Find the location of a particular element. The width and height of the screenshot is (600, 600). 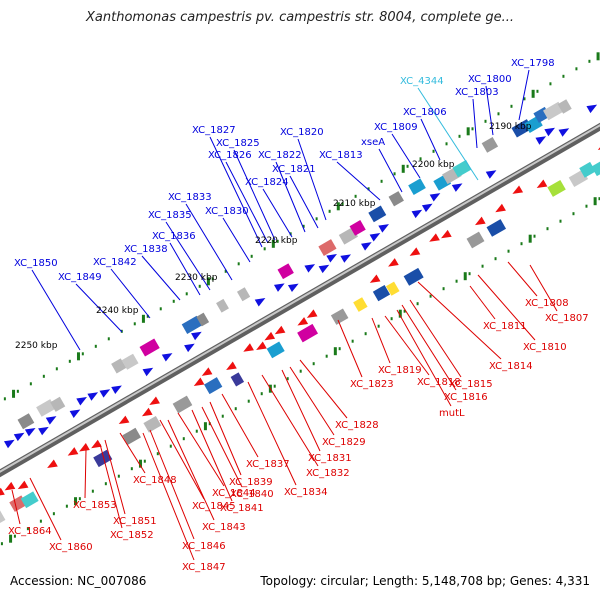

rev-gene-label: XC_1840 is located at coordinates (252, 494).